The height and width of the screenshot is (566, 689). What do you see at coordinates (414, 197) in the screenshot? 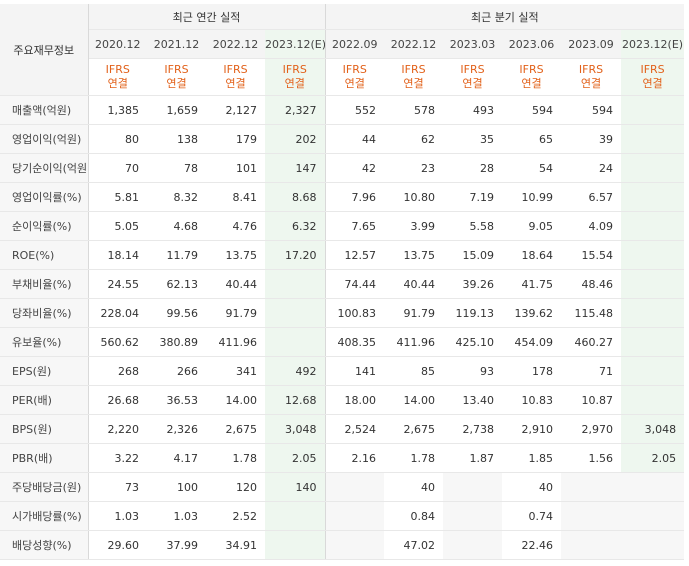
I see `value-cell: 10.80` at bounding box center [414, 197].